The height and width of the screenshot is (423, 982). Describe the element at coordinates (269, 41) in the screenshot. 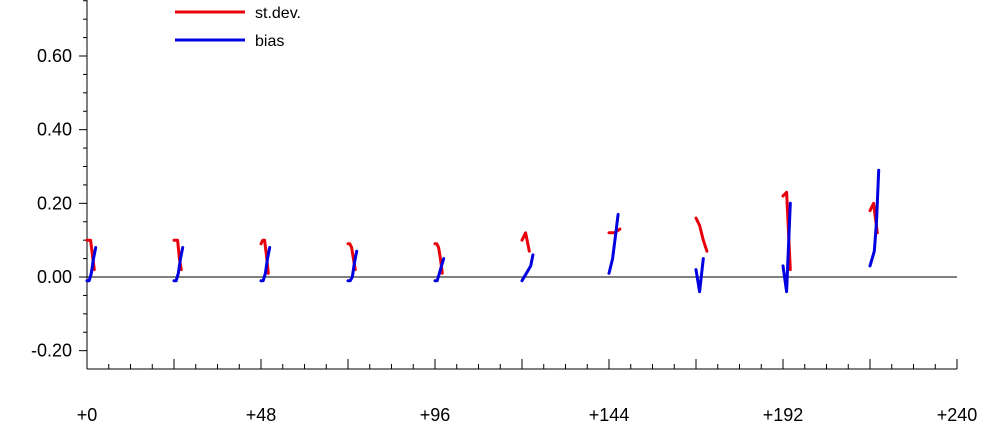

I see `legend-label: bias` at that location.